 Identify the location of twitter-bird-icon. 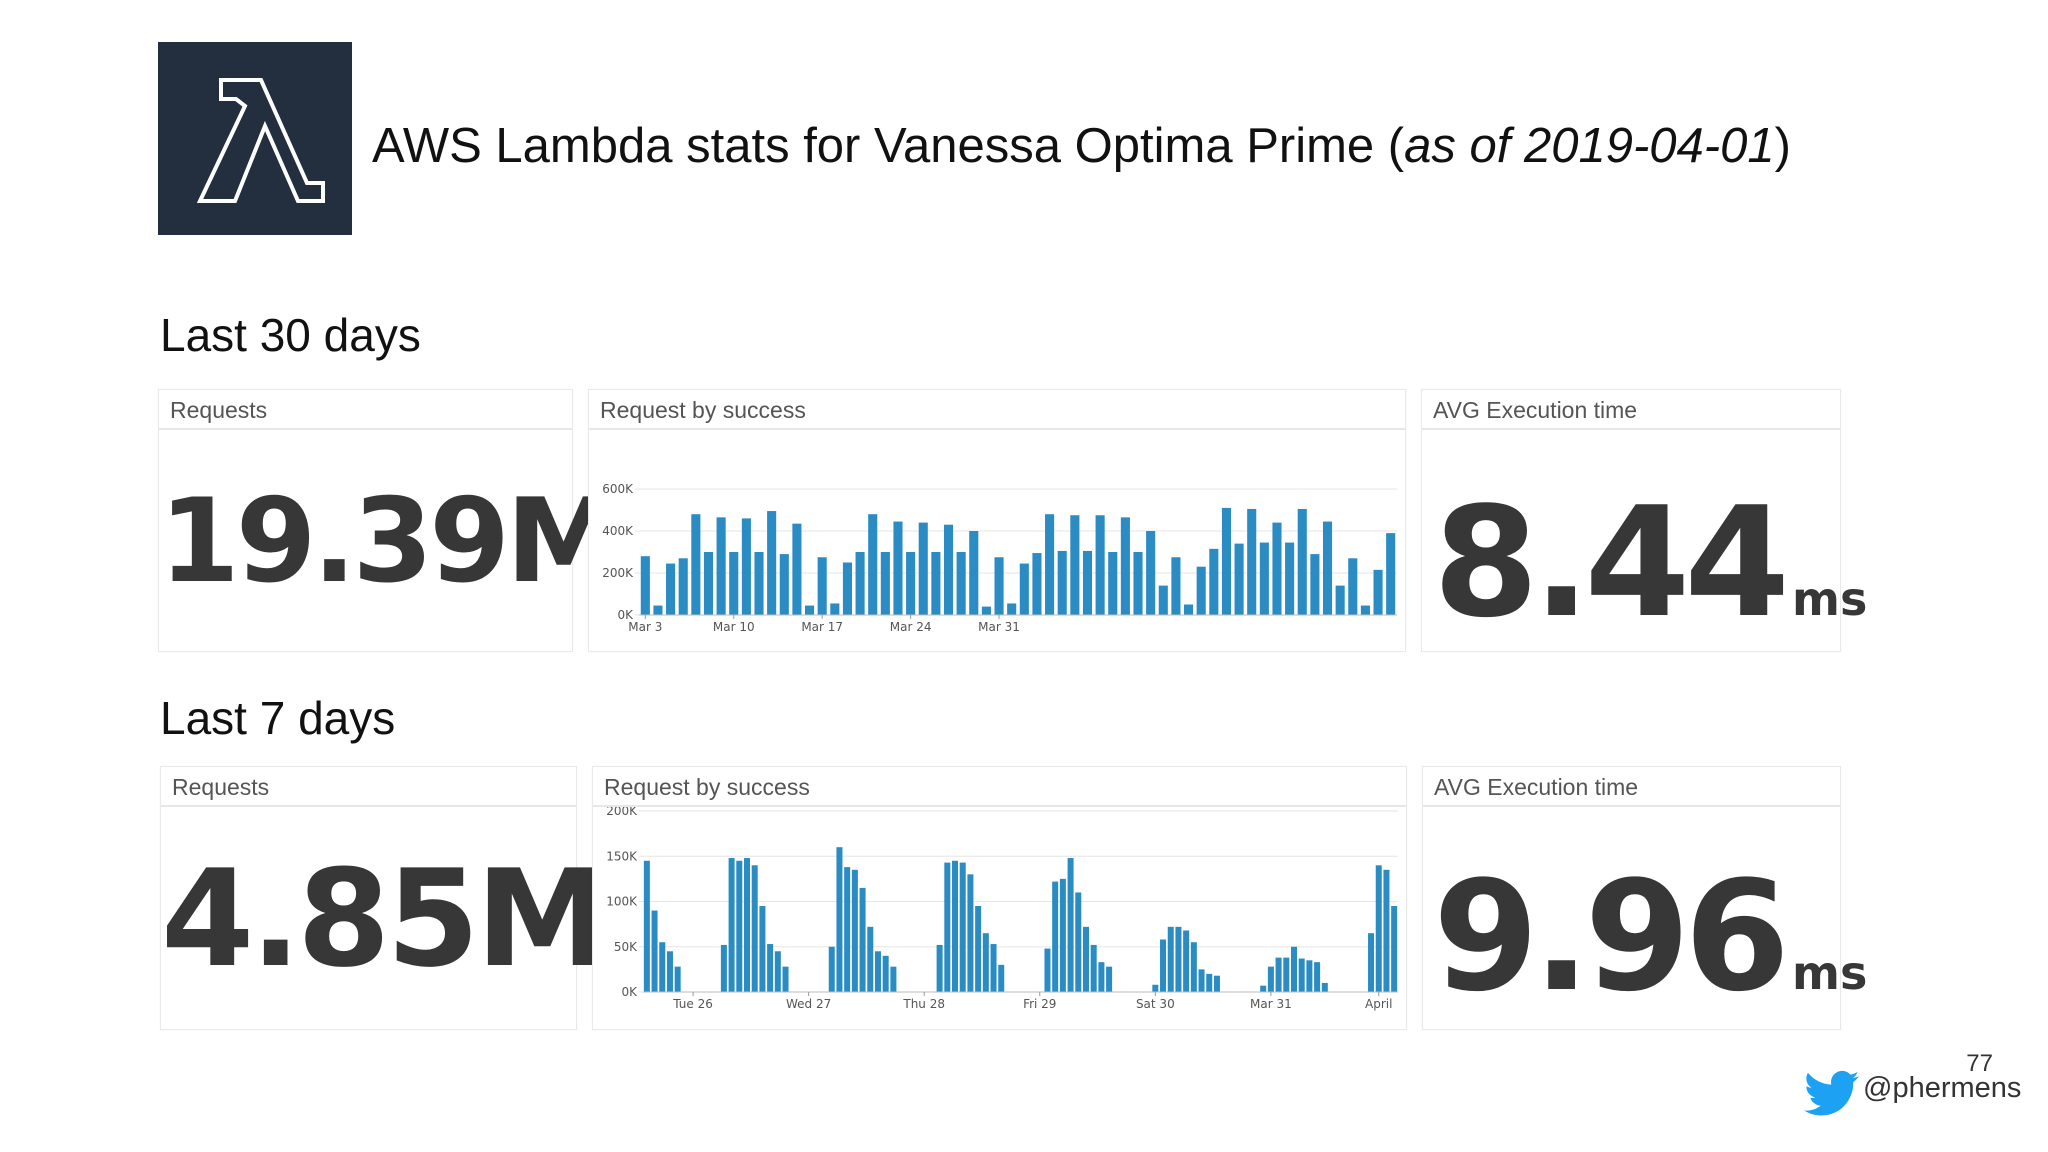
(1832, 1094).